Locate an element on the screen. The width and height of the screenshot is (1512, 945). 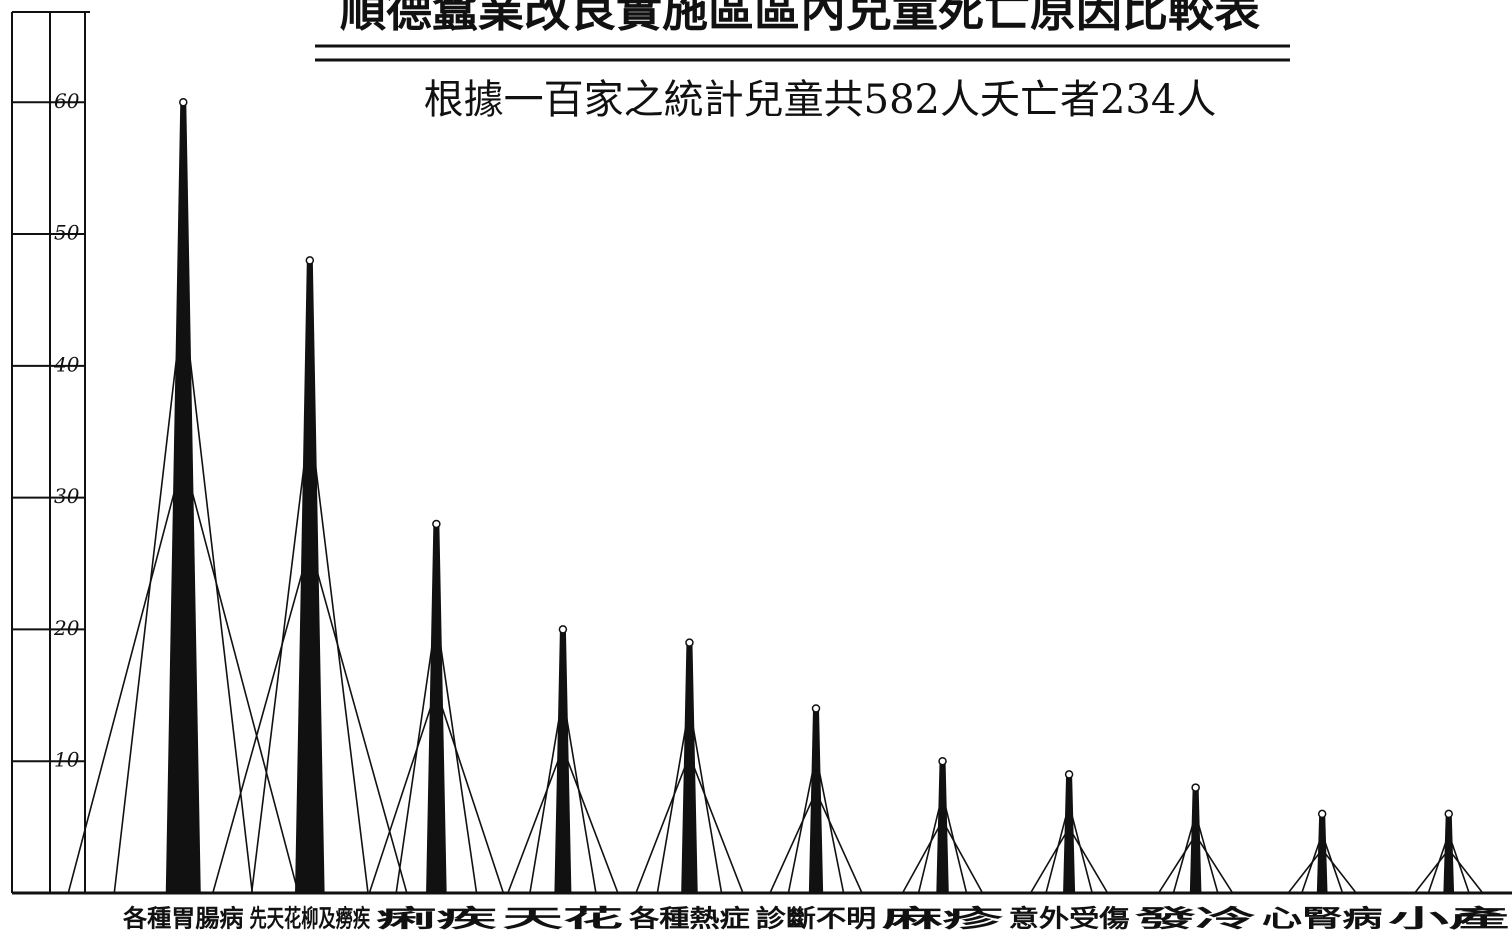
y-tick-label: 20 is located at coordinates (66, 628).